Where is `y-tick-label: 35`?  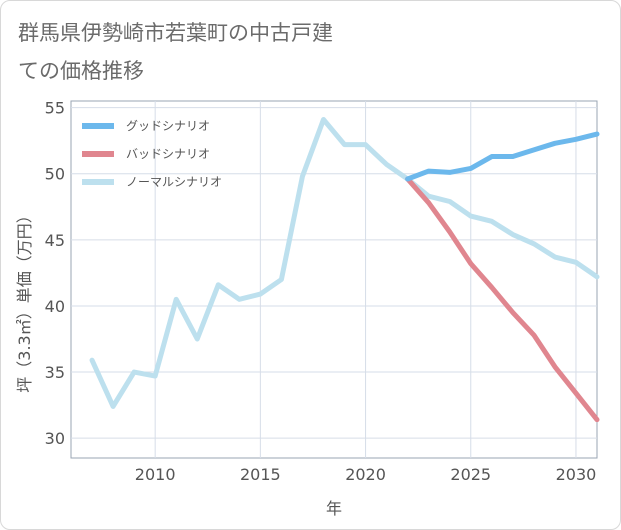
y-tick-label: 35 is located at coordinates (55, 372).